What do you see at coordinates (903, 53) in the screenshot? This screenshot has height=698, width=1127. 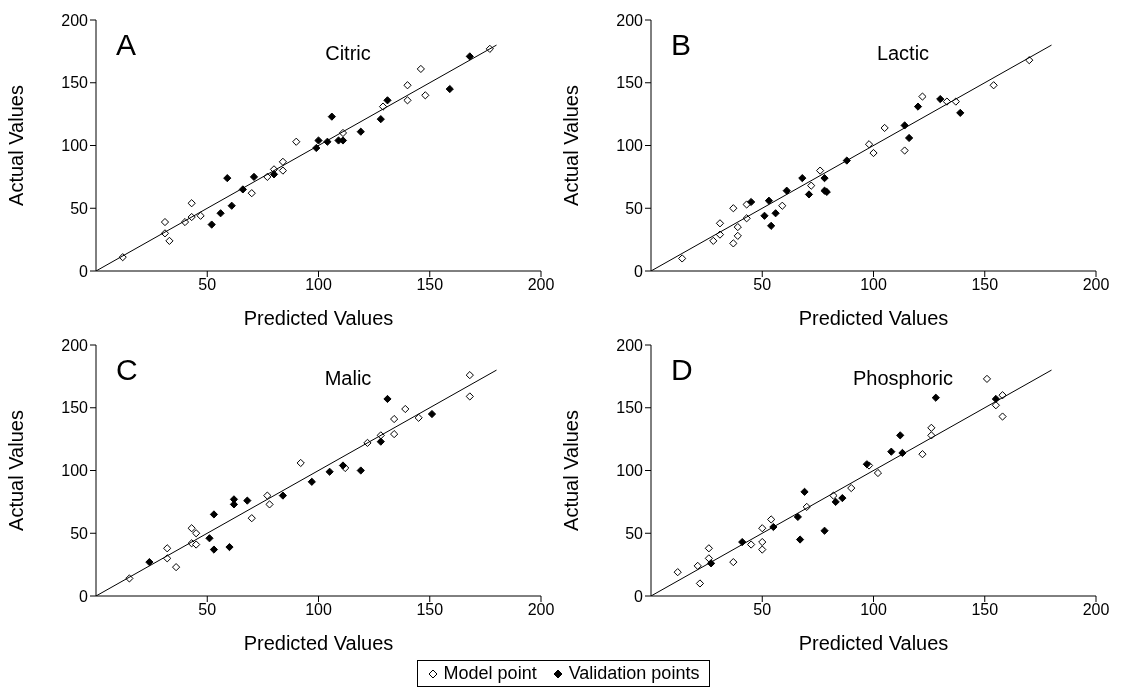 I see `text: Lactic` at bounding box center [903, 53].